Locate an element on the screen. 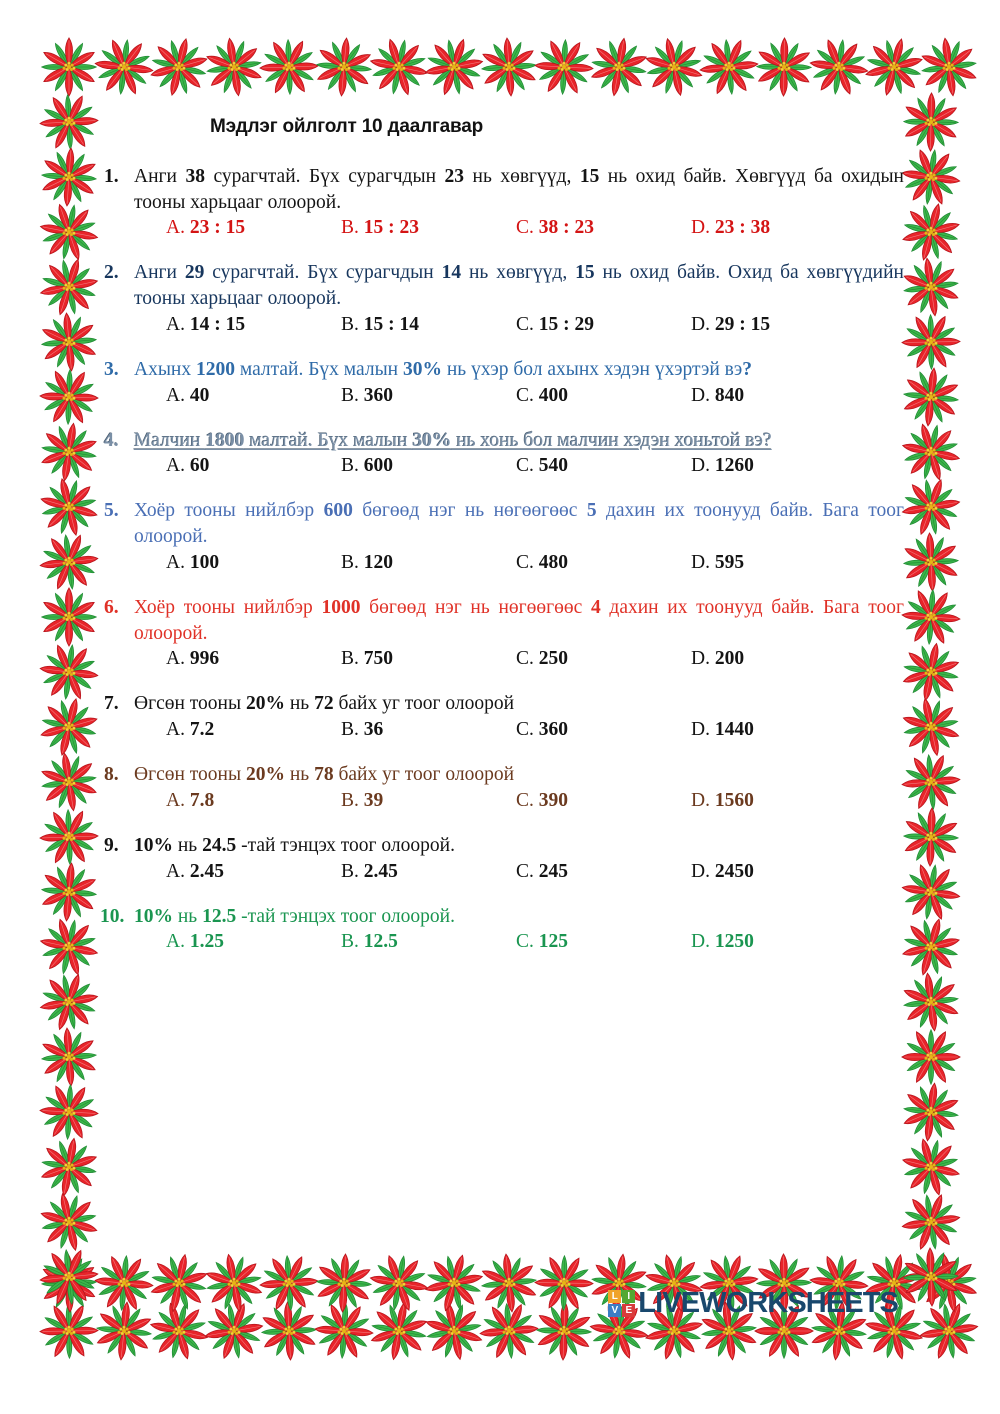 The image size is (1000, 1414). answer-option-value: 15 : 23 is located at coordinates (391, 228).